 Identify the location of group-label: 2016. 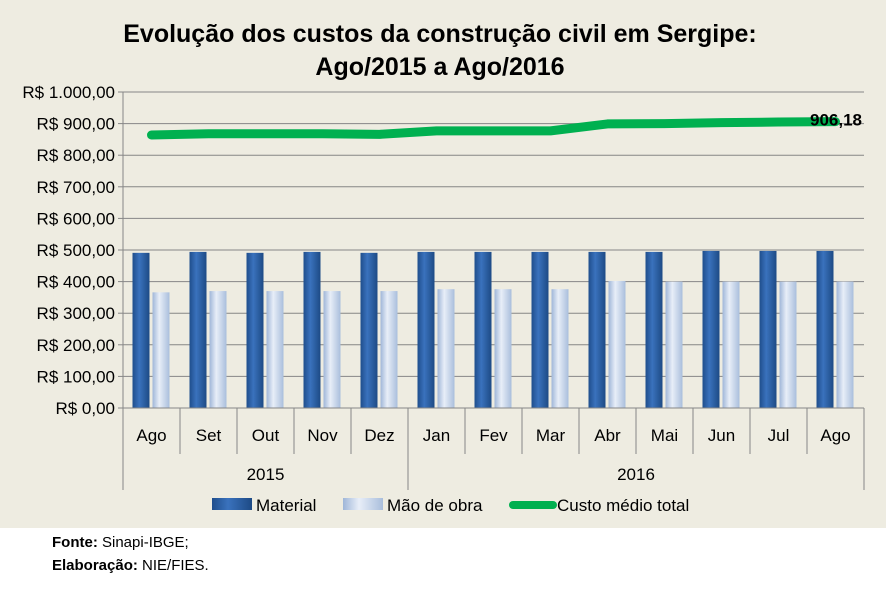
(636, 474).